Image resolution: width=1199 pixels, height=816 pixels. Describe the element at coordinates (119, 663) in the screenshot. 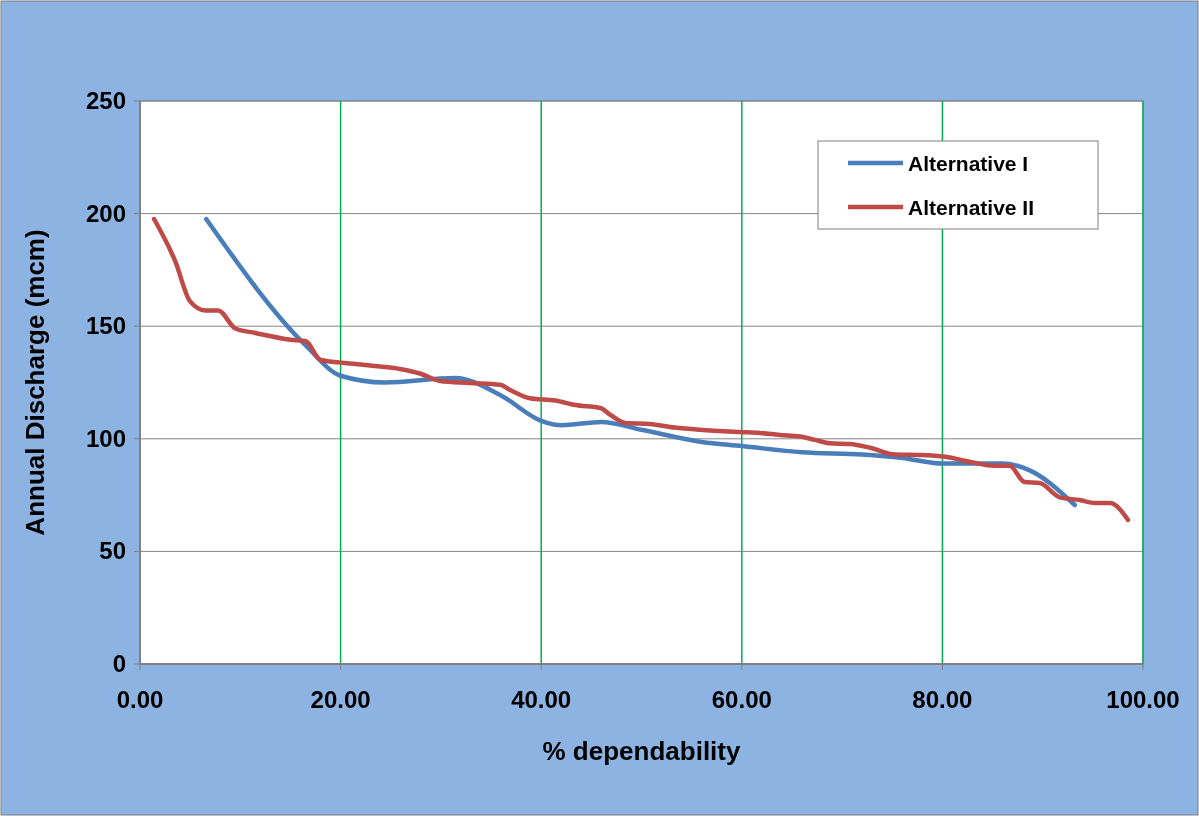

I see `y-tick-label: 0` at that location.